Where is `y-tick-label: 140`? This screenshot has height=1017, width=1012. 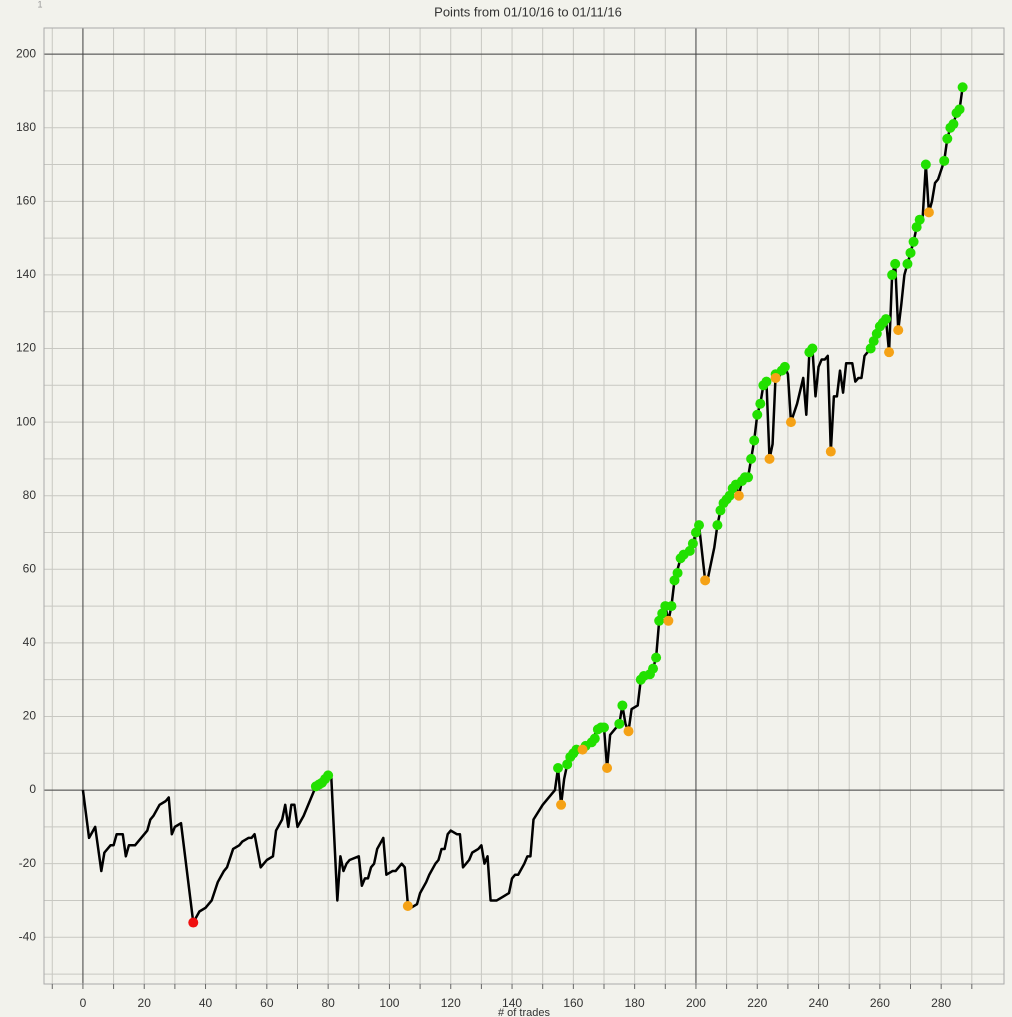 y-tick-label: 140 is located at coordinates (26, 274).